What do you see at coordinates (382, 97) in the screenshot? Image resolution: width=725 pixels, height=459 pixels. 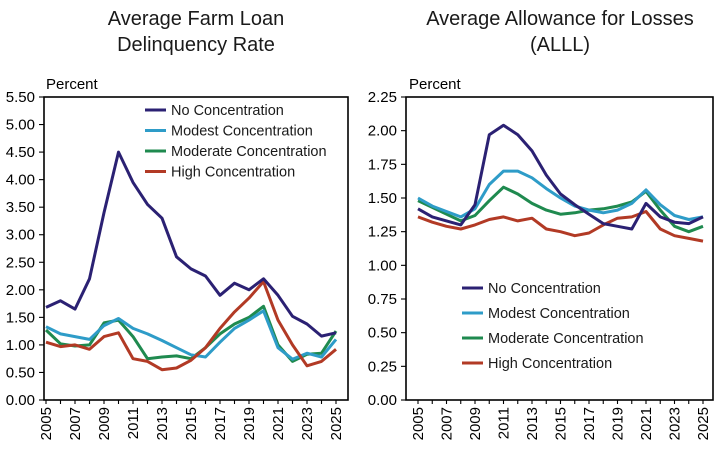 I see `right-y-tick-label: 2.25` at bounding box center [382, 97].